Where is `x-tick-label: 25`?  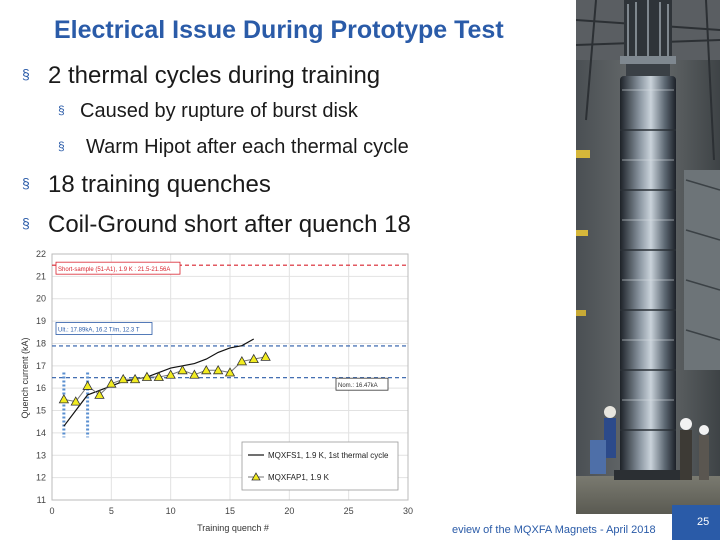 x-tick-label: 25 is located at coordinates (349, 511).